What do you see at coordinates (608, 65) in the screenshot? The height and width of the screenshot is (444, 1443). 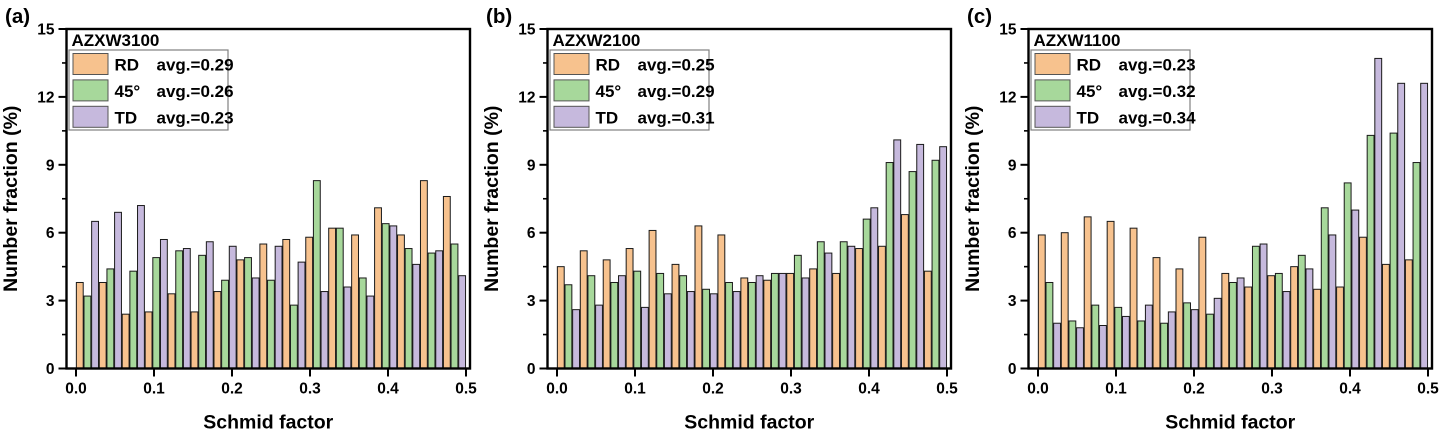 I see `legend-series-label: RD` at bounding box center [608, 65].